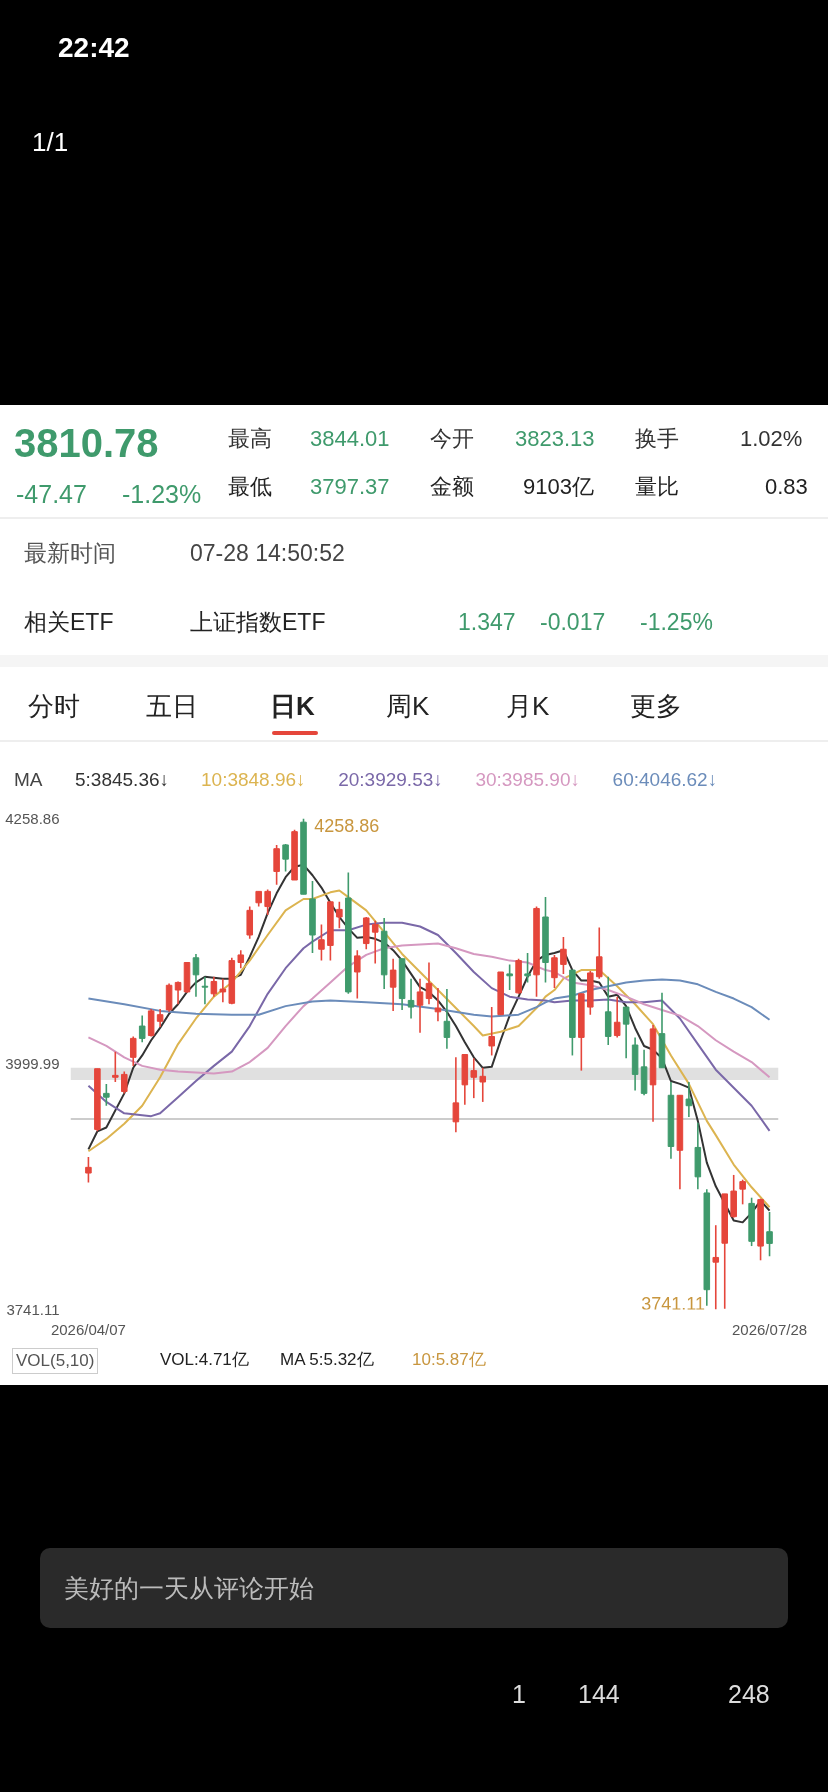 The width and height of the screenshot is (828, 1792). Describe the element at coordinates (555, 439) in the screenshot. I see `text: 3823.13` at that location.